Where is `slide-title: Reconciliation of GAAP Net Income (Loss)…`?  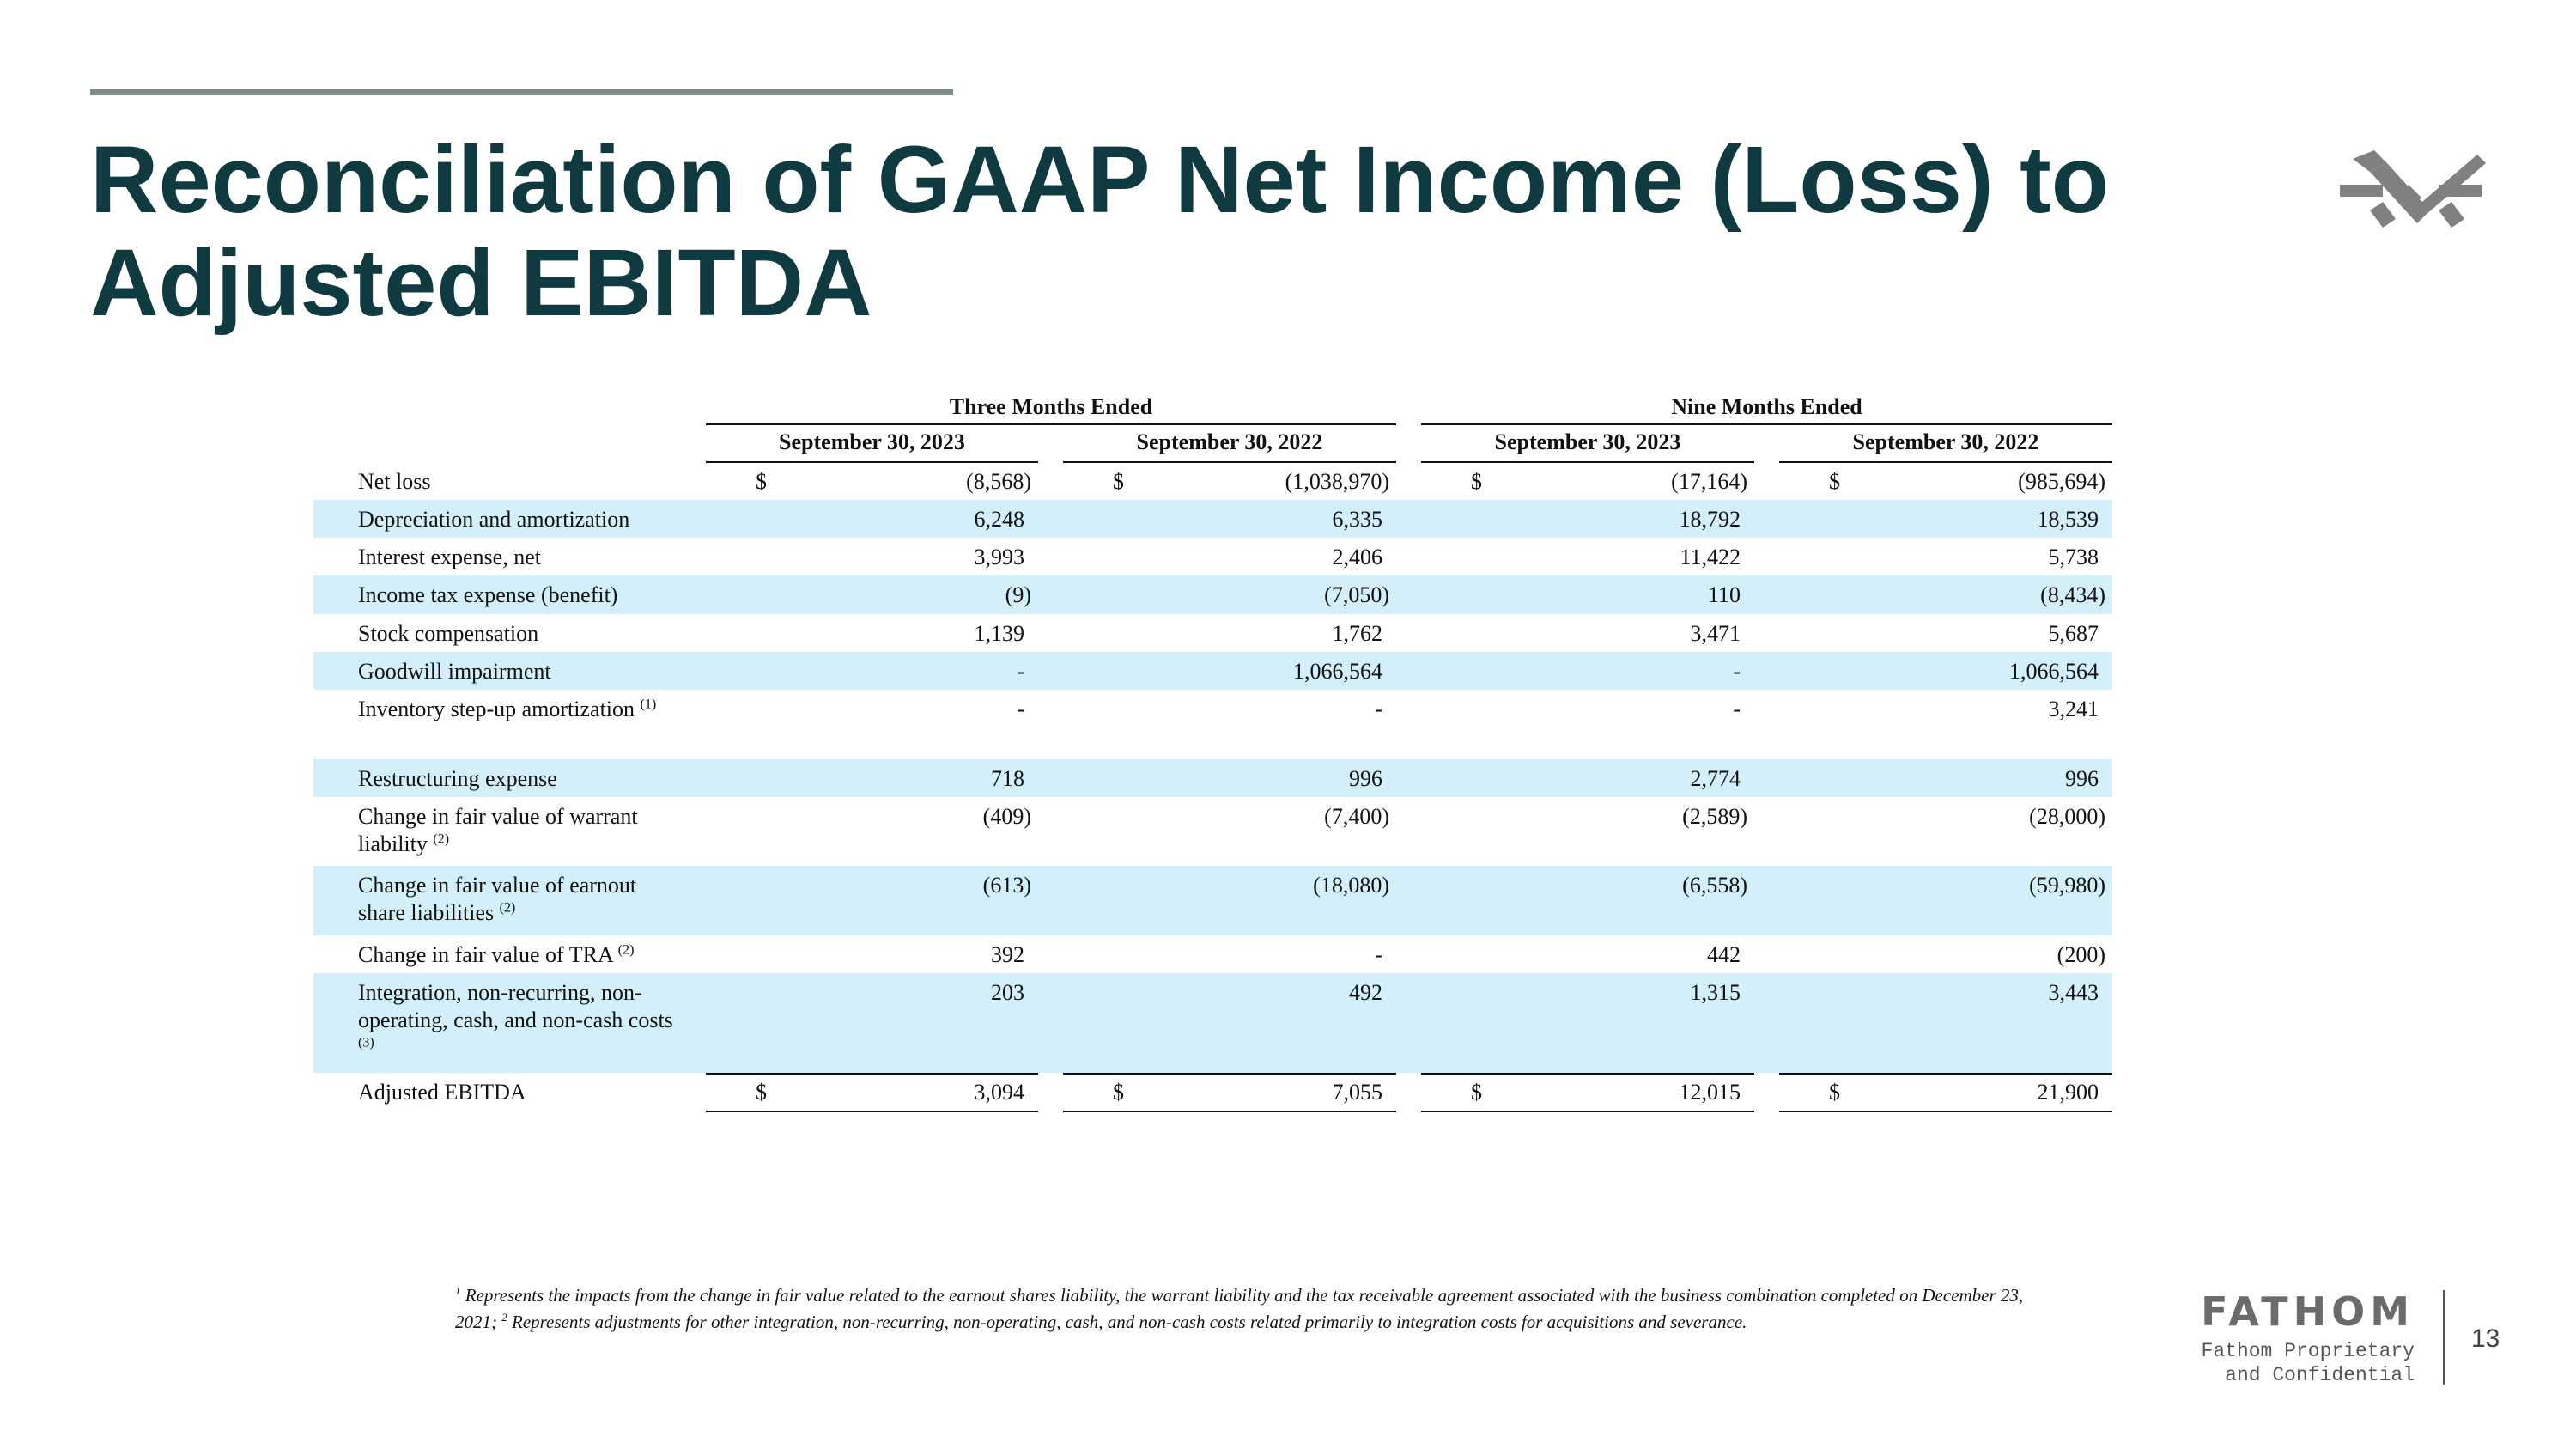 slide-title: Reconciliation of GAAP Net Income (Loss)… is located at coordinates (1100, 232).